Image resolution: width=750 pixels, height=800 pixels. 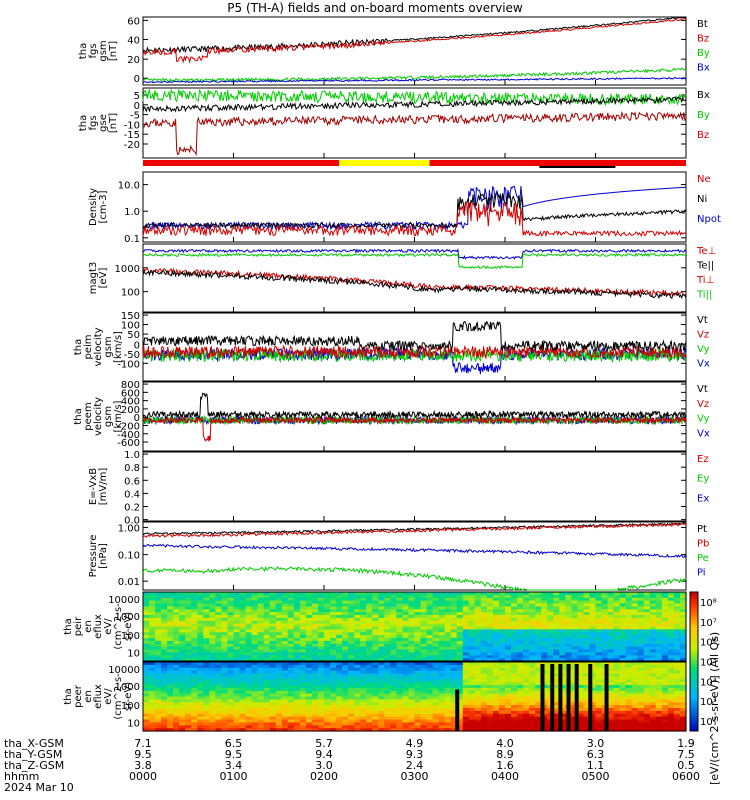 What do you see at coordinates (133, 654) in the screenshot?
I see `y-tick-label: 10` at bounding box center [133, 654].